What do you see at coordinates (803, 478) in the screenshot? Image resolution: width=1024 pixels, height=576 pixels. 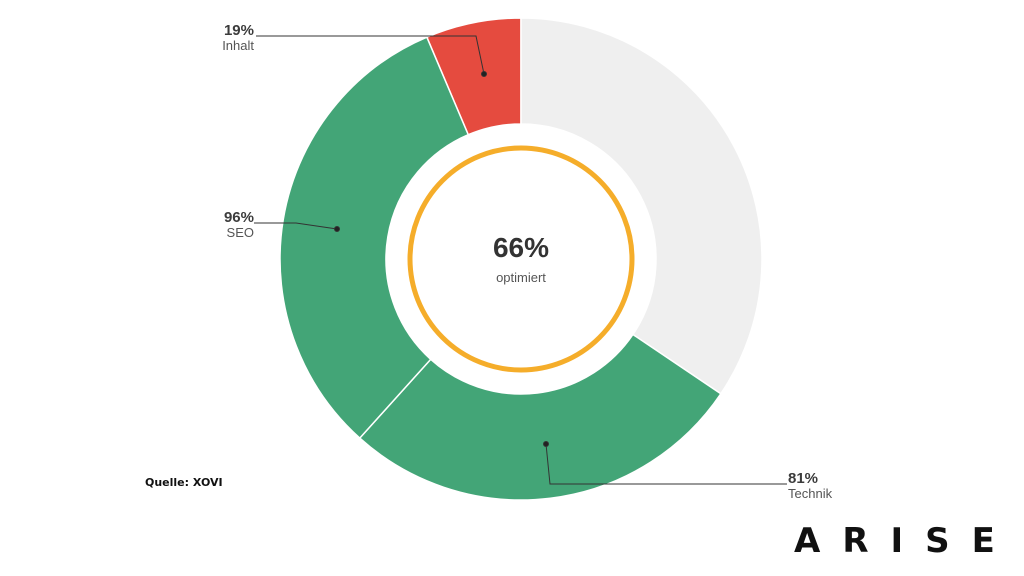 I see `label-technik-value: 81%` at bounding box center [803, 478].